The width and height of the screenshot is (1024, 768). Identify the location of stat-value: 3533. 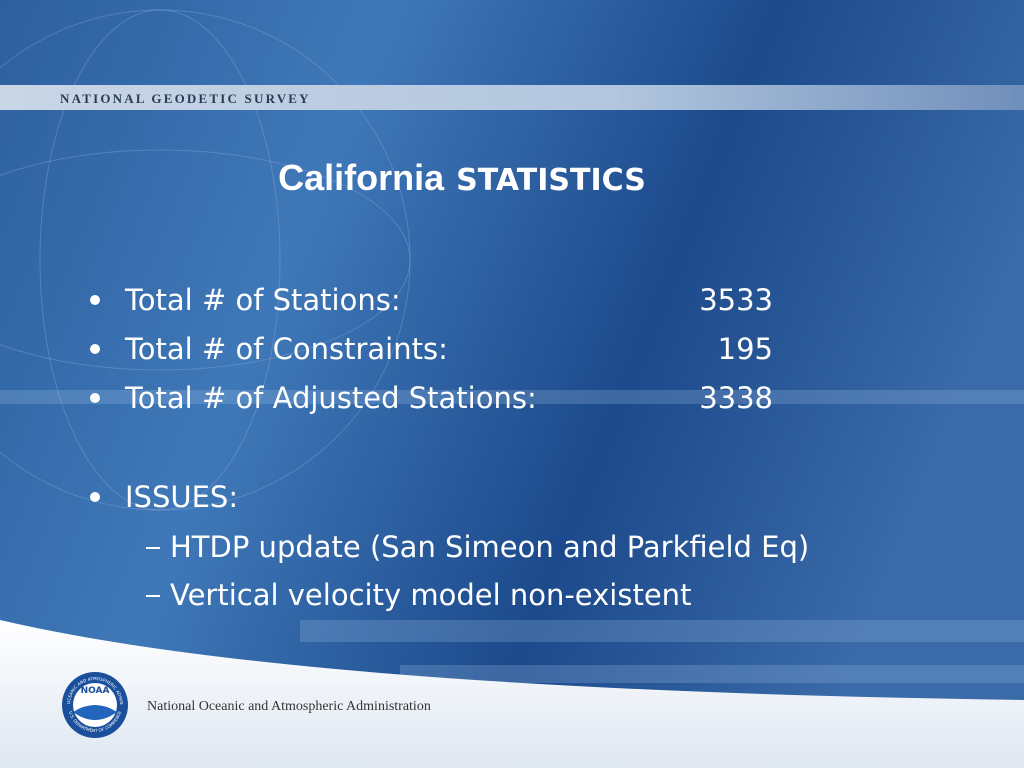
(736, 300).